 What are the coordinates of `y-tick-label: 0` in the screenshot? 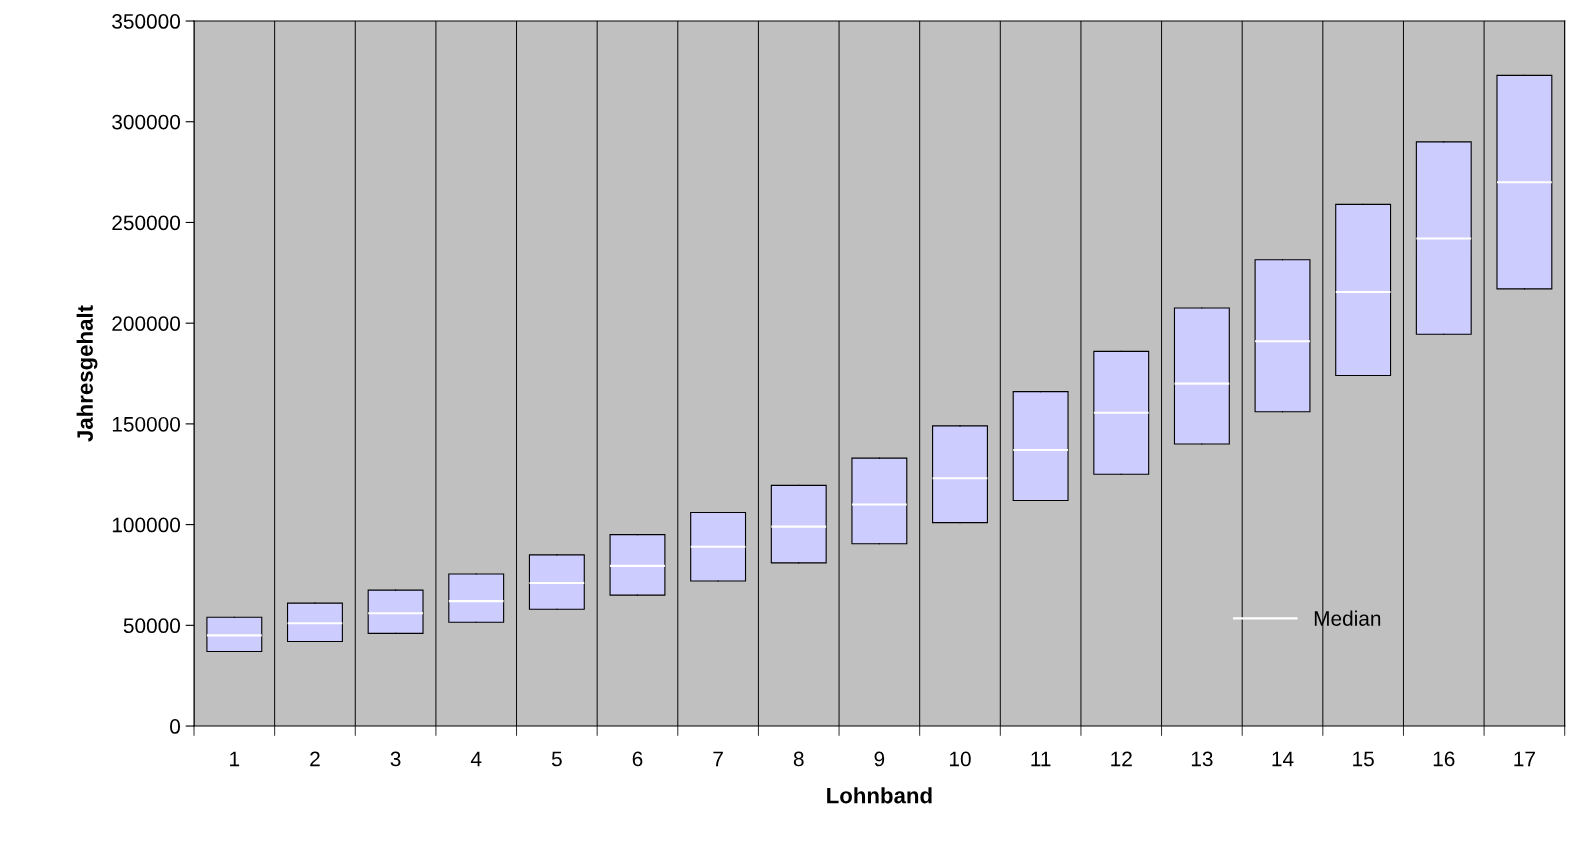 It's located at (175, 726).